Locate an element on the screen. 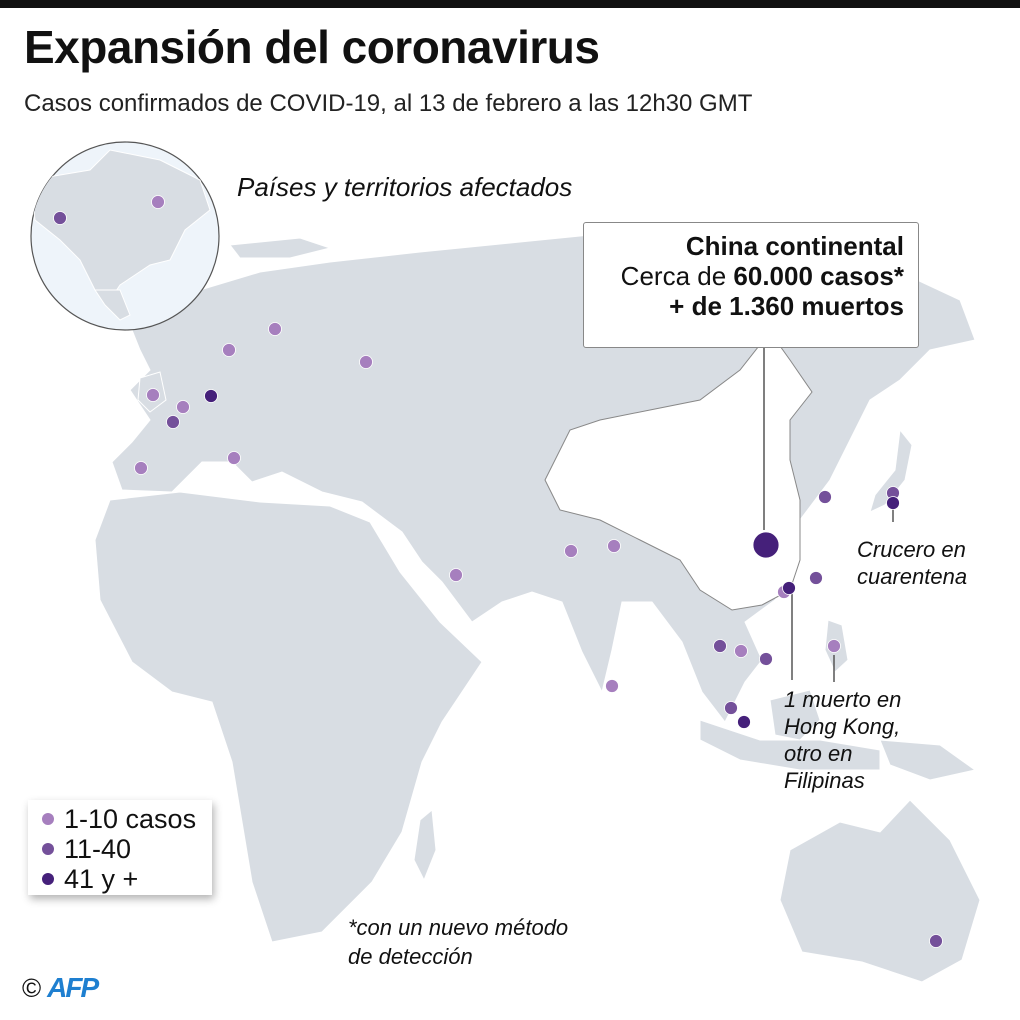  deaths-line-2: Hong Kong, is located at coordinates (842, 726).